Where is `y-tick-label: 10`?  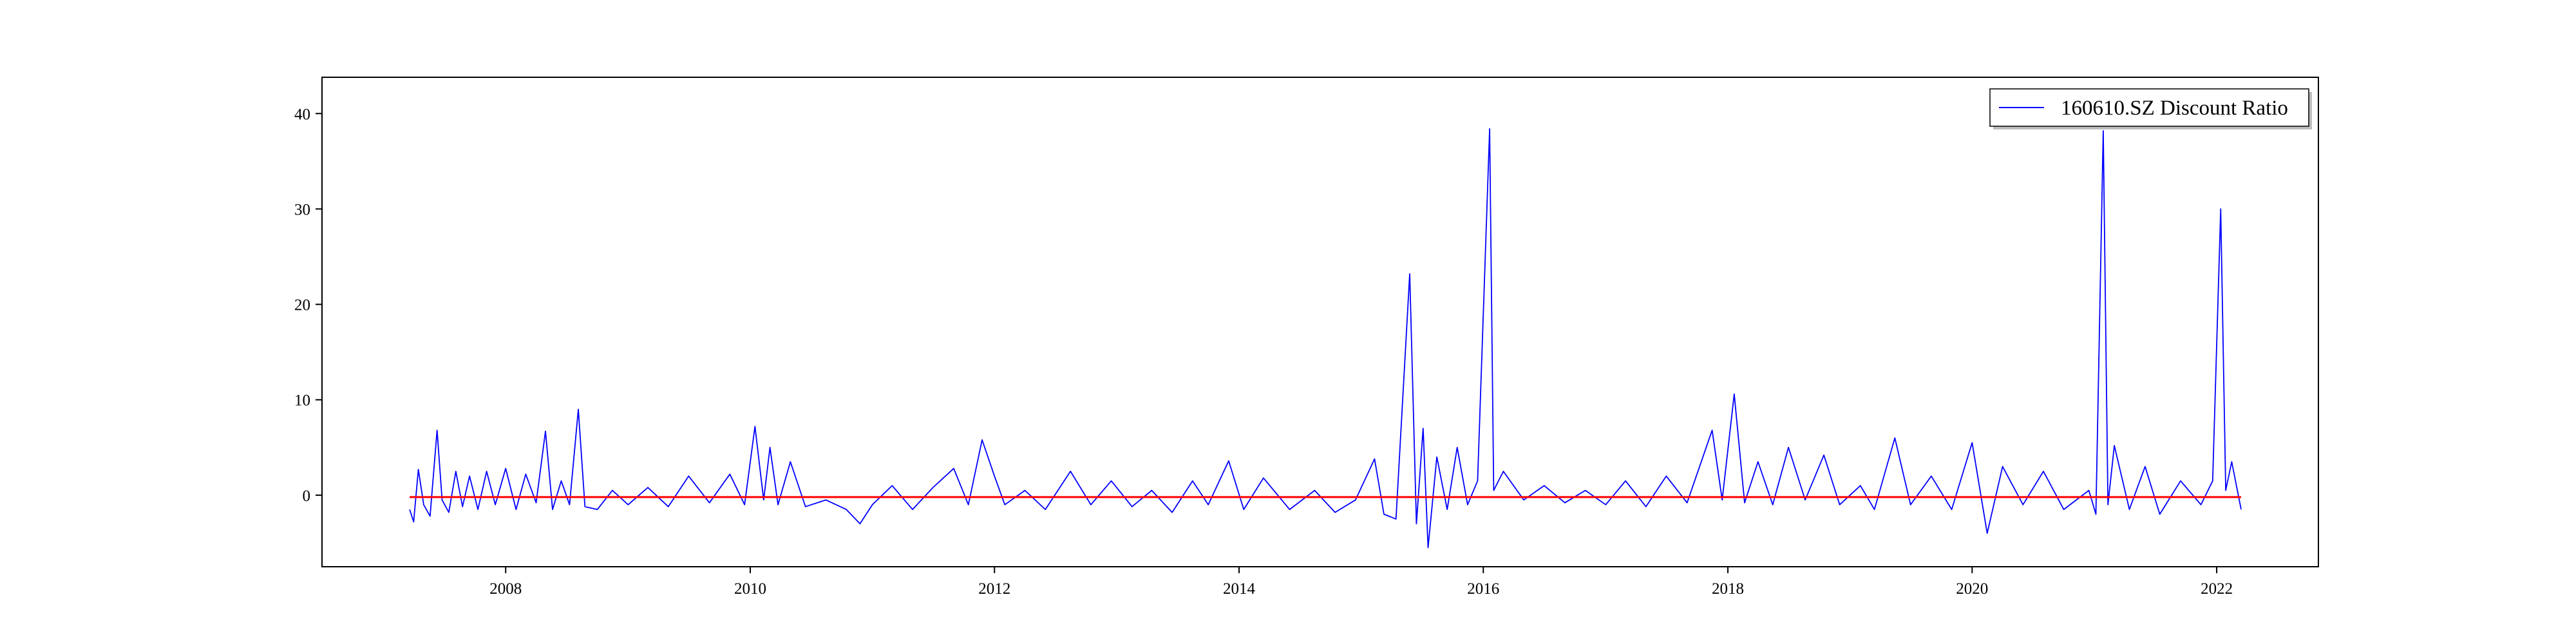 y-tick-label: 10 is located at coordinates (302, 401).